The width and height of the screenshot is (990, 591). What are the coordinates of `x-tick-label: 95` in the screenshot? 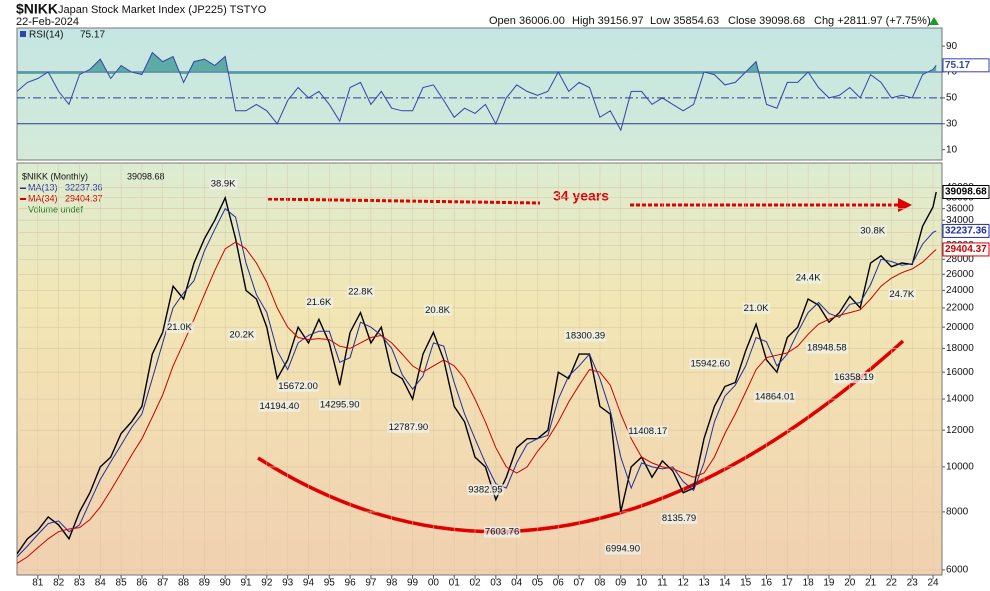 It's located at (330, 583).